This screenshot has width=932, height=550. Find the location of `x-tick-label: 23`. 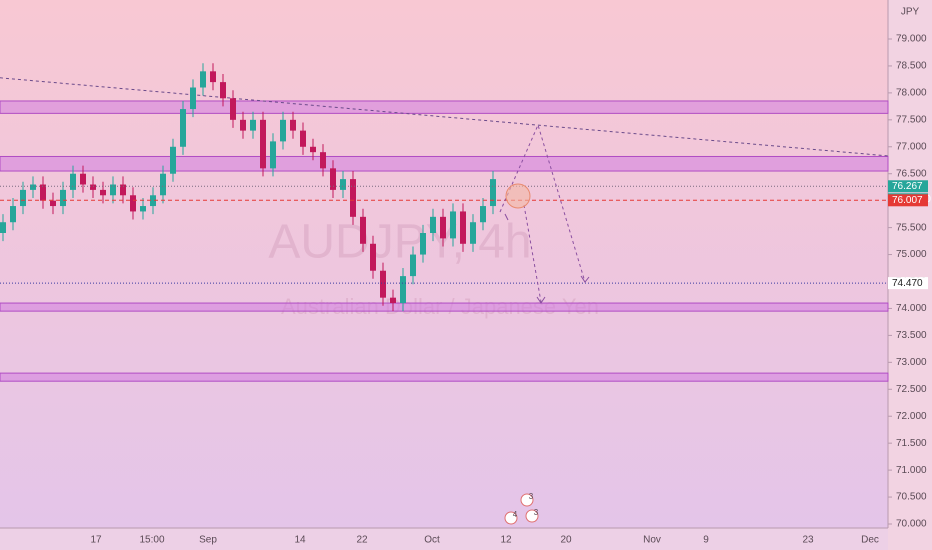

x-tick-label: 23 is located at coordinates (808, 540).